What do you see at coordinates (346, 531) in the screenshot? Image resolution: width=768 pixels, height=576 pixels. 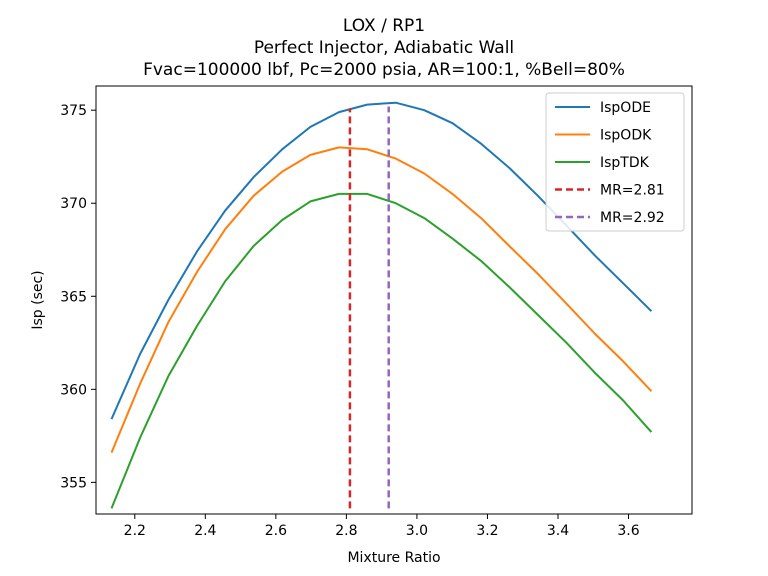 I see `x-tick-label: 2.8` at bounding box center [346, 531].